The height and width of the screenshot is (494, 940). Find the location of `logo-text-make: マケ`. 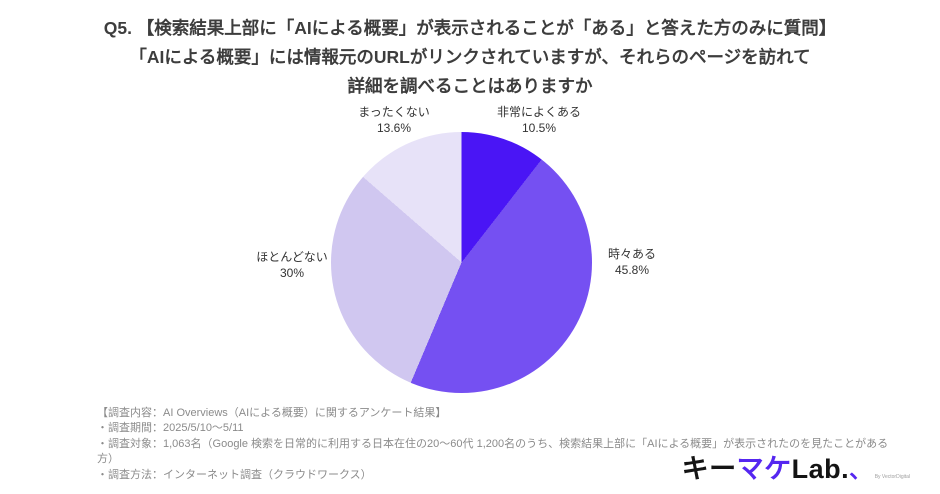

logo-text-make: マケ is located at coordinates (764, 469).